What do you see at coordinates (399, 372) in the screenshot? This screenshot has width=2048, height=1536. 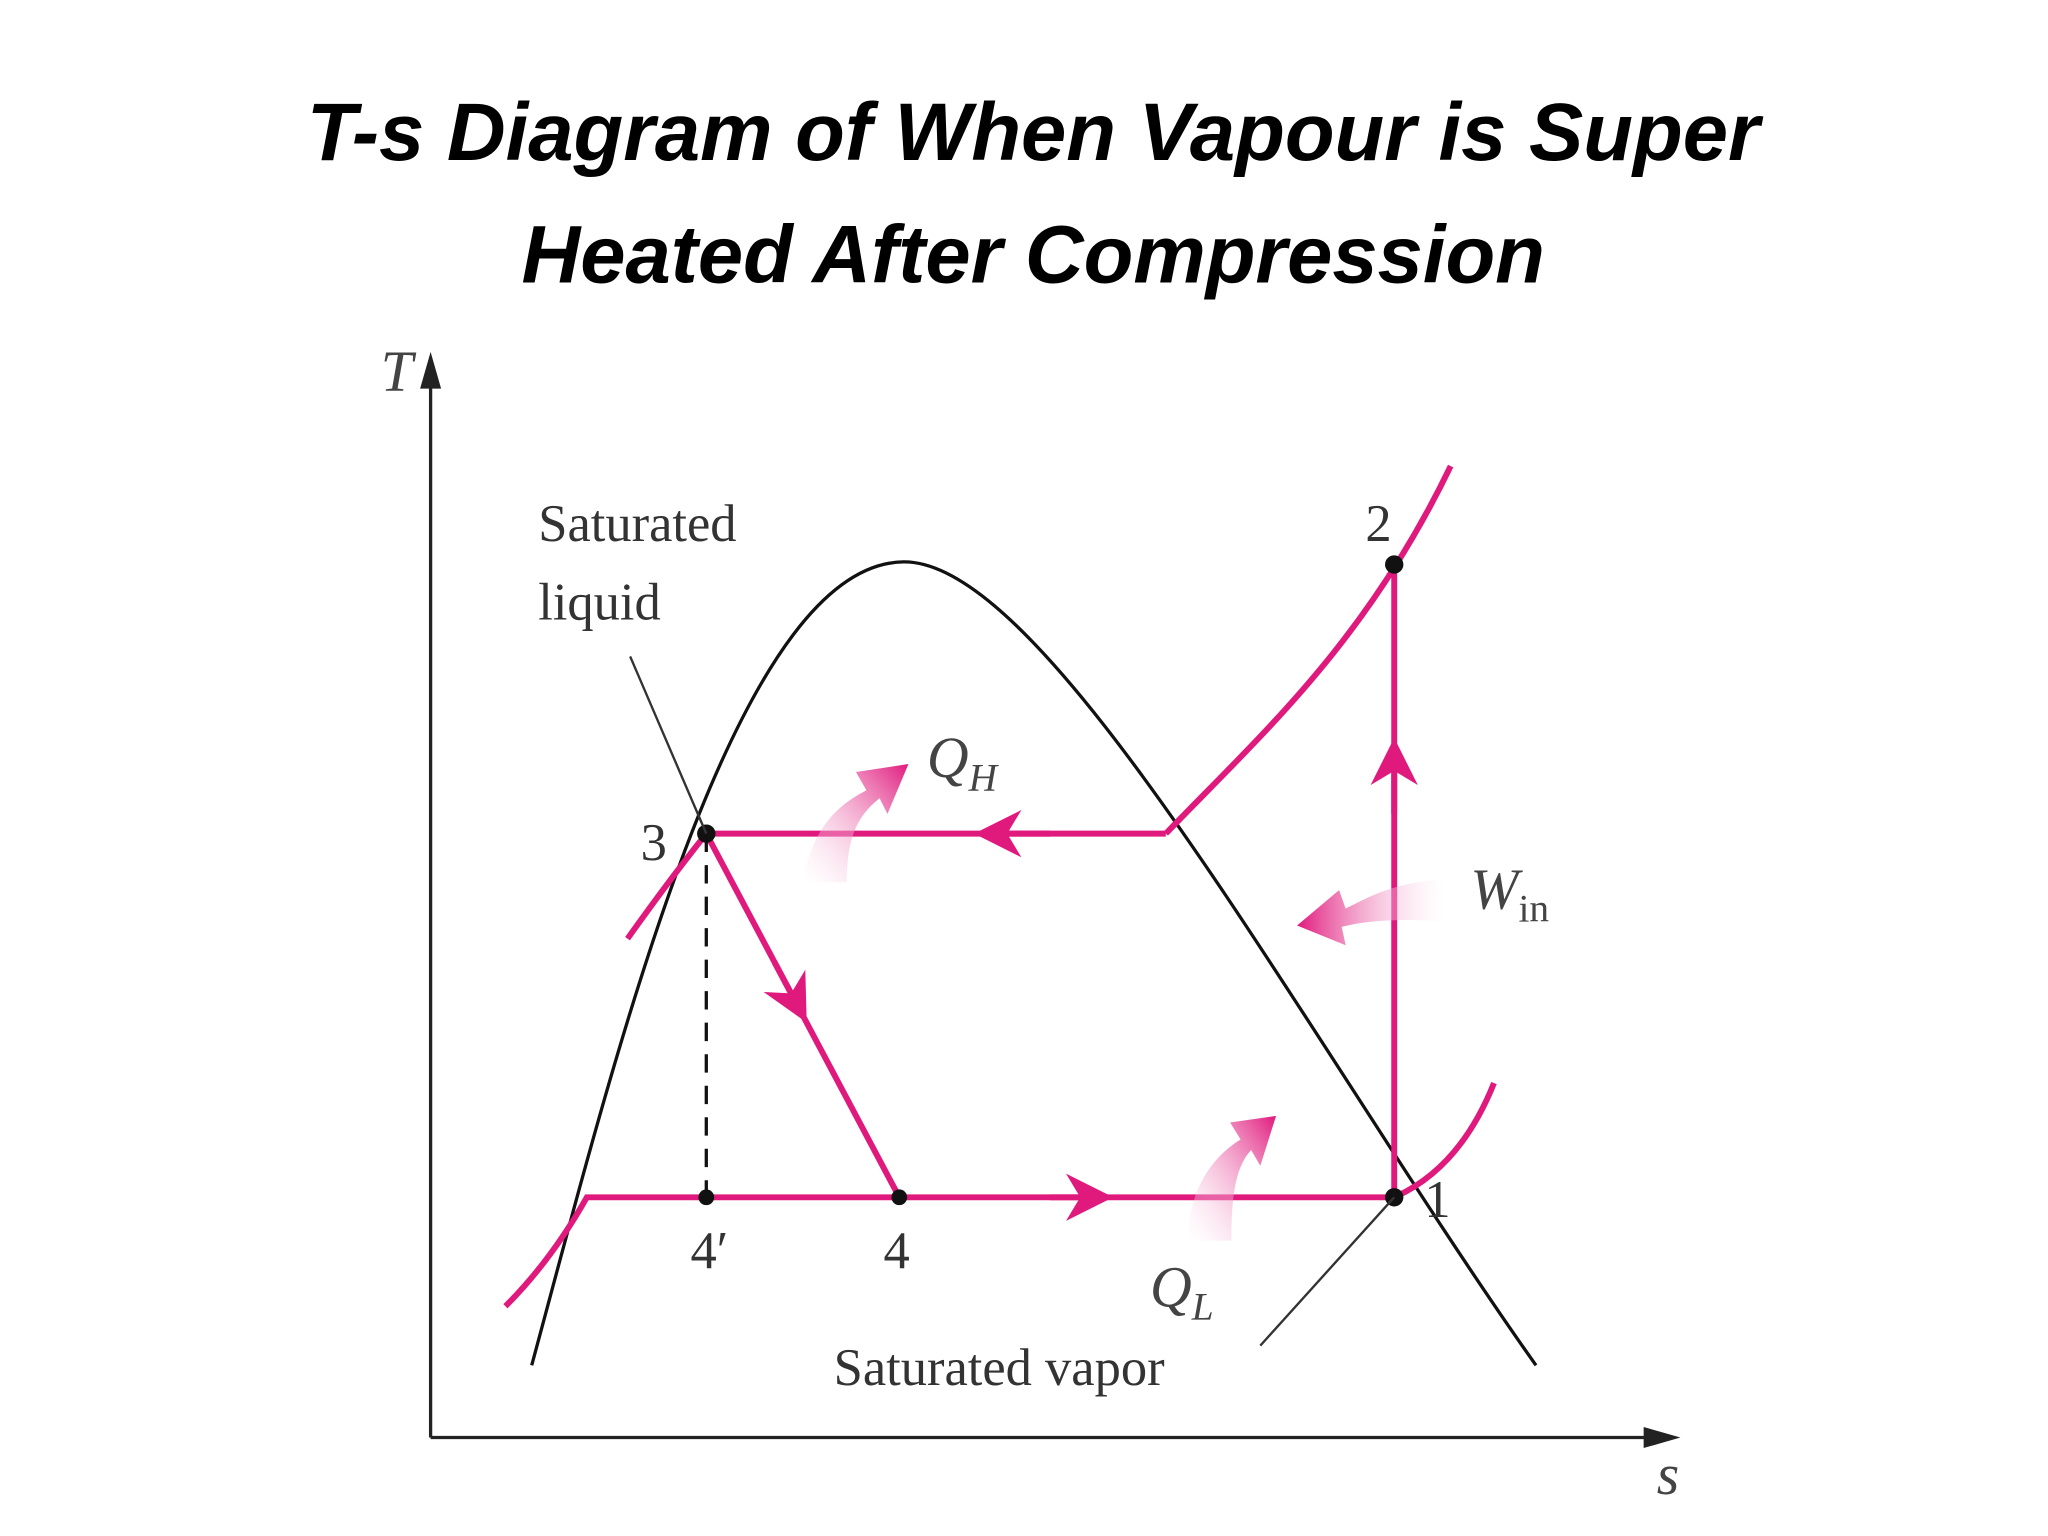 I see `y-axis-label: T` at bounding box center [399, 372].